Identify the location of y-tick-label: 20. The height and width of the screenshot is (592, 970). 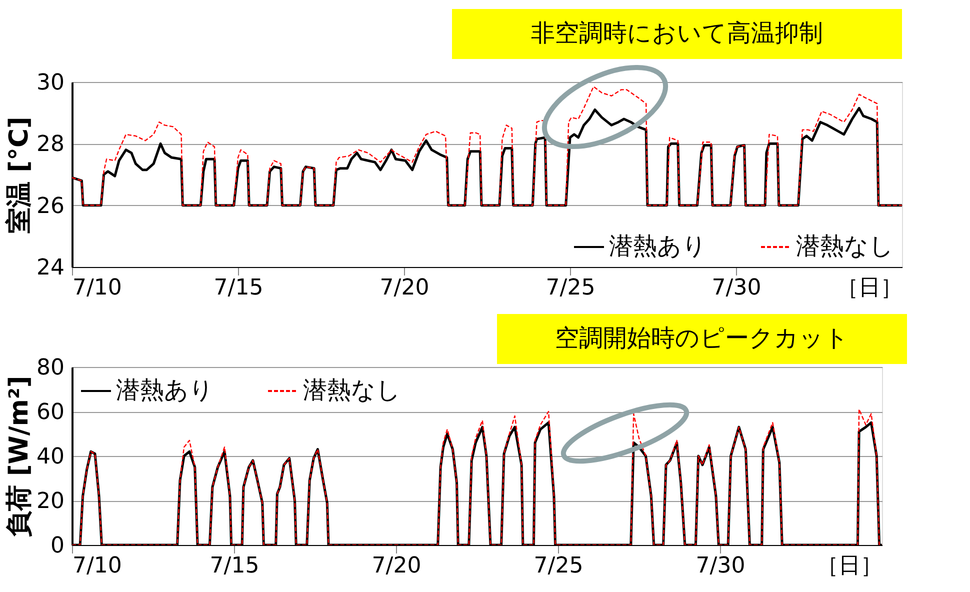
(50, 501).